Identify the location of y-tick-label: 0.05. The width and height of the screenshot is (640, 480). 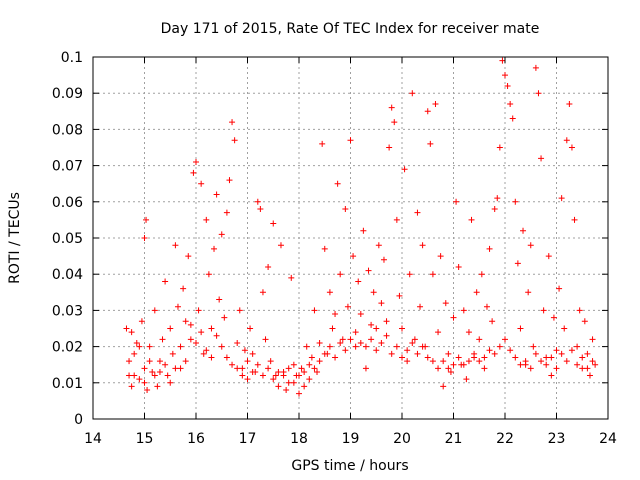
(67, 239).